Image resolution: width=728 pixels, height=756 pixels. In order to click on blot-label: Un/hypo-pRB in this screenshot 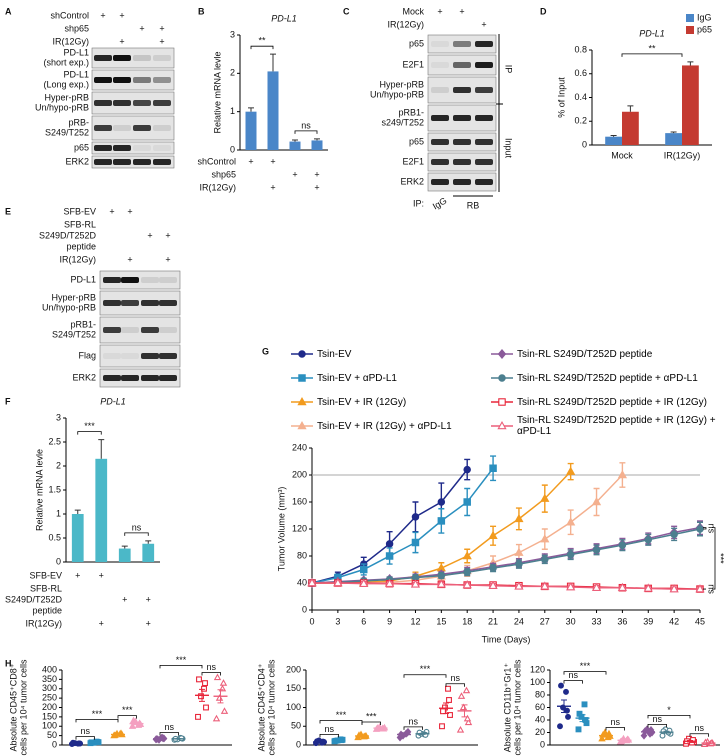, I will do `click(397, 94)`.